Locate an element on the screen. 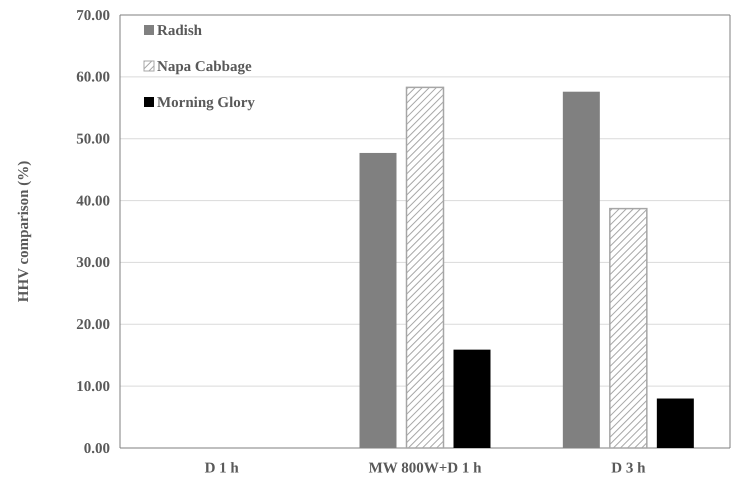 The width and height of the screenshot is (740, 484). legend-label: Napa Cabbage is located at coordinates (204, 67).